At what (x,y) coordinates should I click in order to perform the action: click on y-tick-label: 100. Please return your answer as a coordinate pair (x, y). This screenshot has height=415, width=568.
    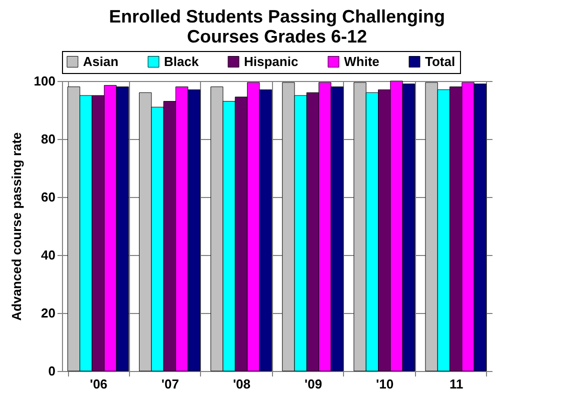
    Looking at the image, I should click on (45, 81).